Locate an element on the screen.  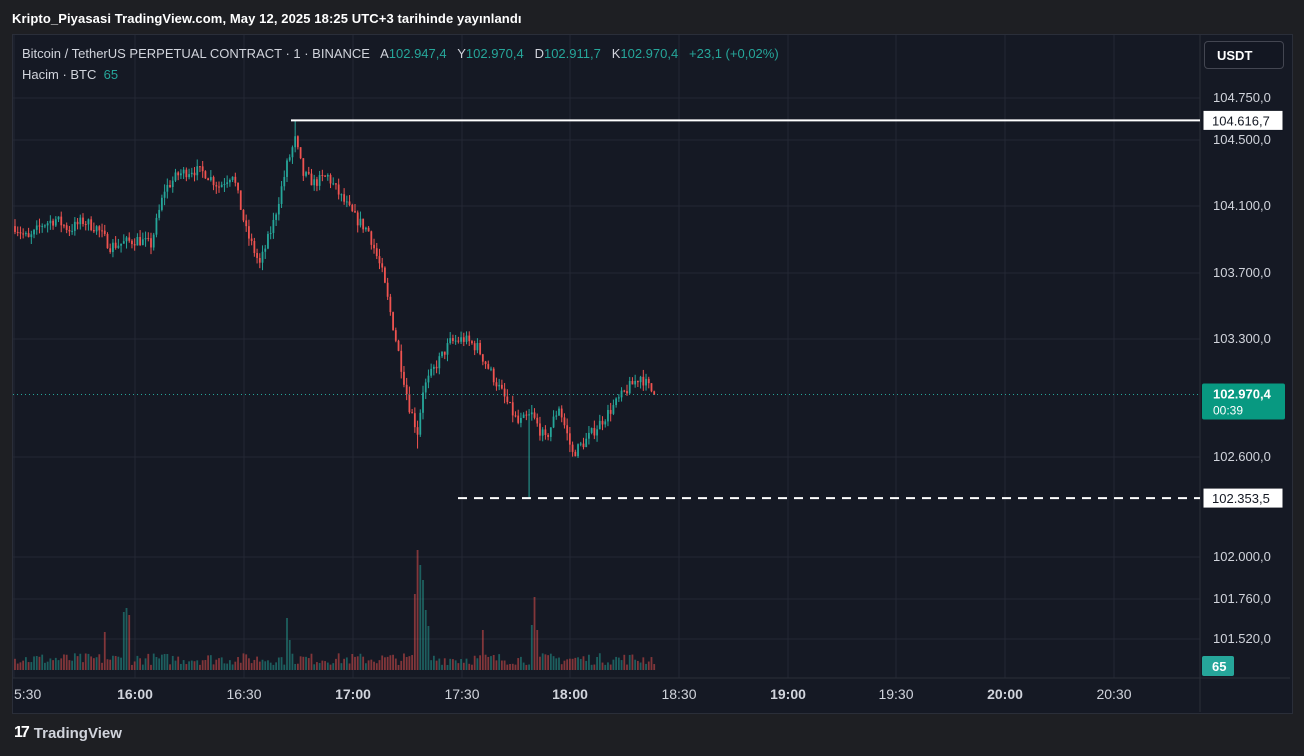
time-tick-label: 19:30 is located at coordinates (895, 694).